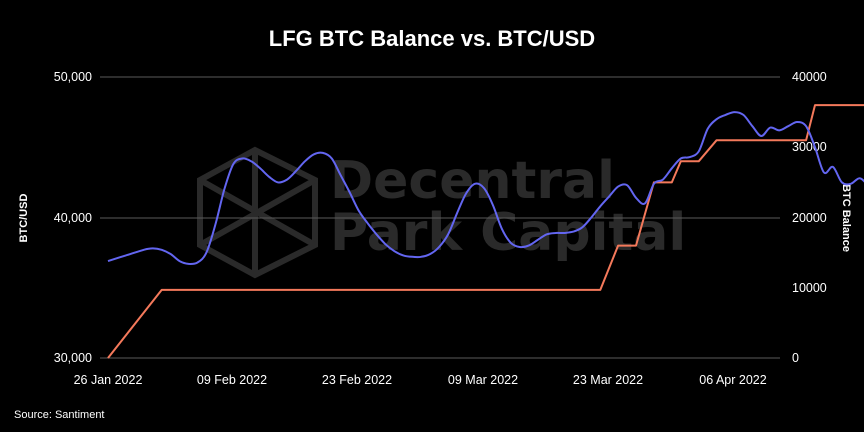  Describe the element at coordinates (24, 218) in the screenshot. I see `y-left-axis-label: BTC/USD` at that location.